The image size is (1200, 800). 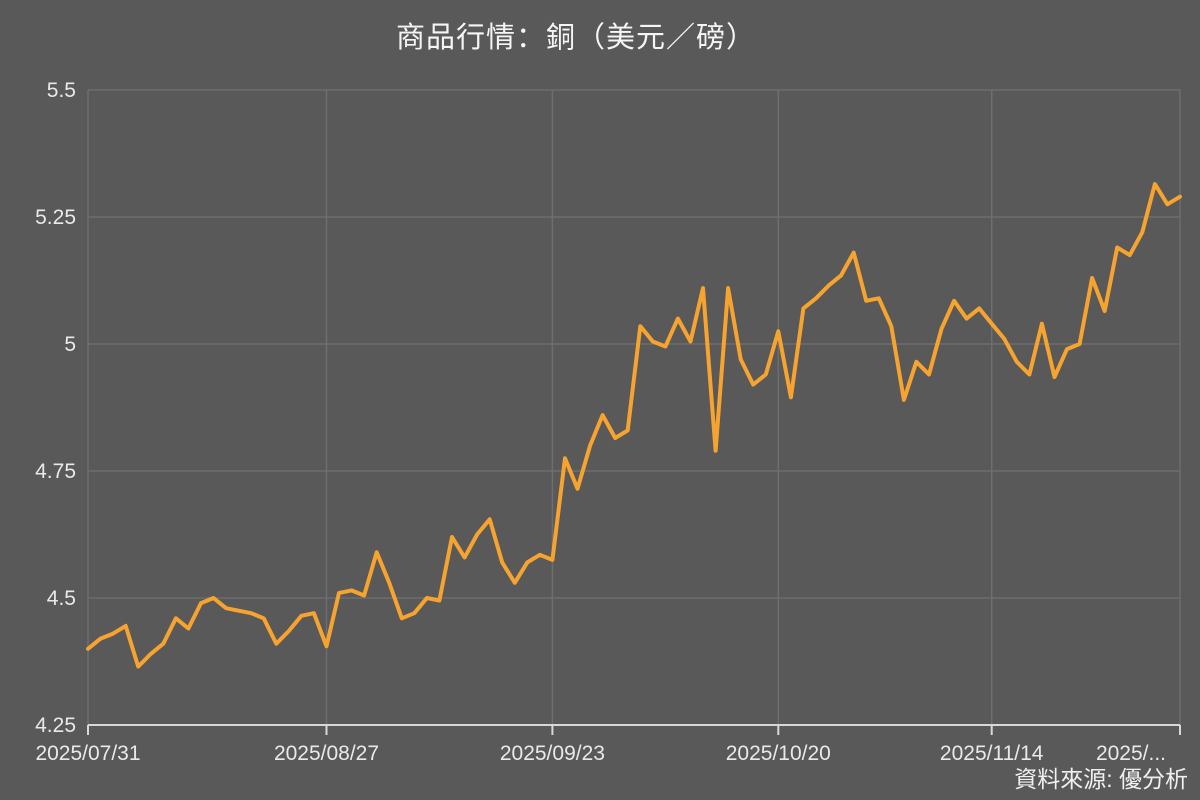 What do you see at coordinates (552, 753) in the screenshot?
I see `svg-text: 2025/09/23` at bounding box center [552, 753].